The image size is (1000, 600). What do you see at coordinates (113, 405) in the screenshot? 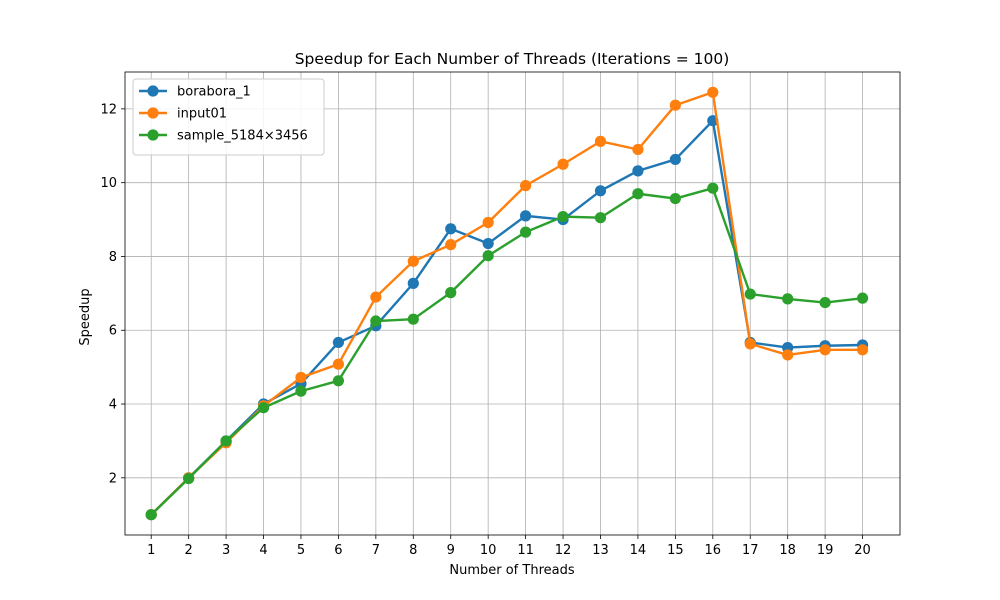
I see `y-tick-label: 4` at bounding box center [113, 405].